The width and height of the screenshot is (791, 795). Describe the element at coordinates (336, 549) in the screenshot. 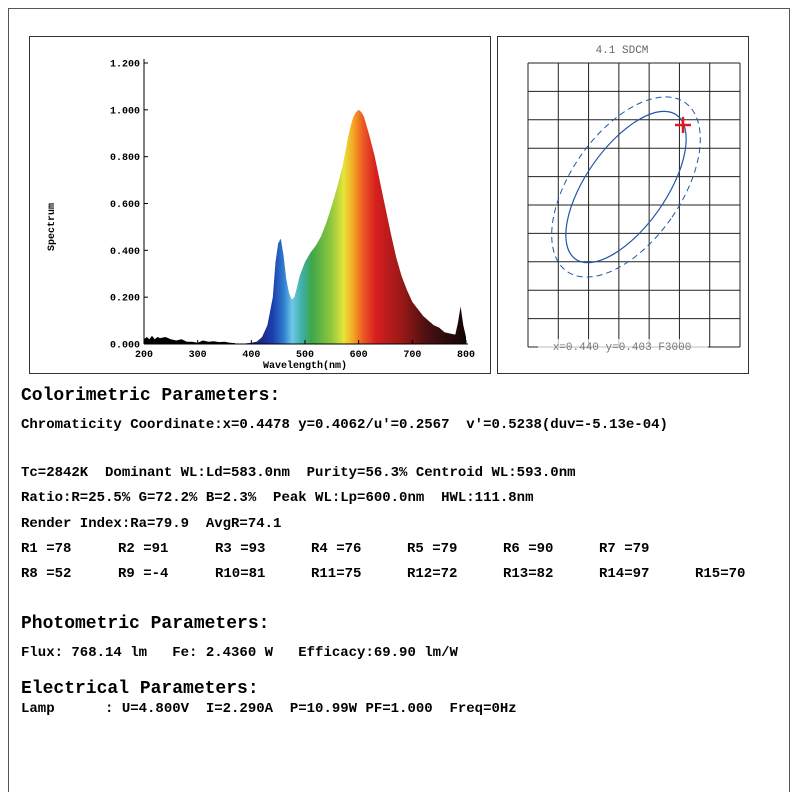

I see `r-value: R4 =76` at that location.